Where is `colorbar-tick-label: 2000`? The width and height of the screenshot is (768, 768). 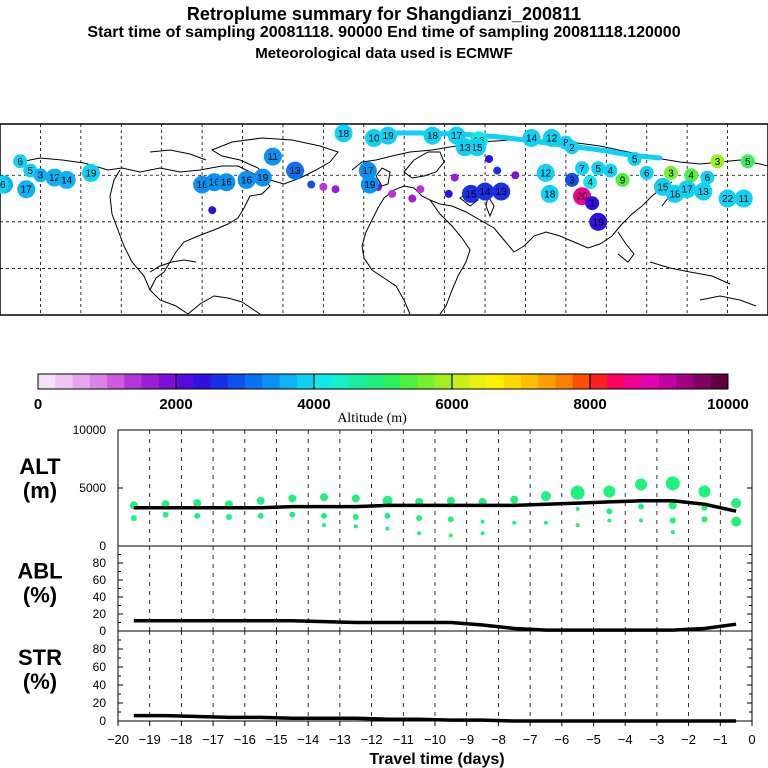
colorbar-tick-label: 2000 is located at coordinates (175, 404).